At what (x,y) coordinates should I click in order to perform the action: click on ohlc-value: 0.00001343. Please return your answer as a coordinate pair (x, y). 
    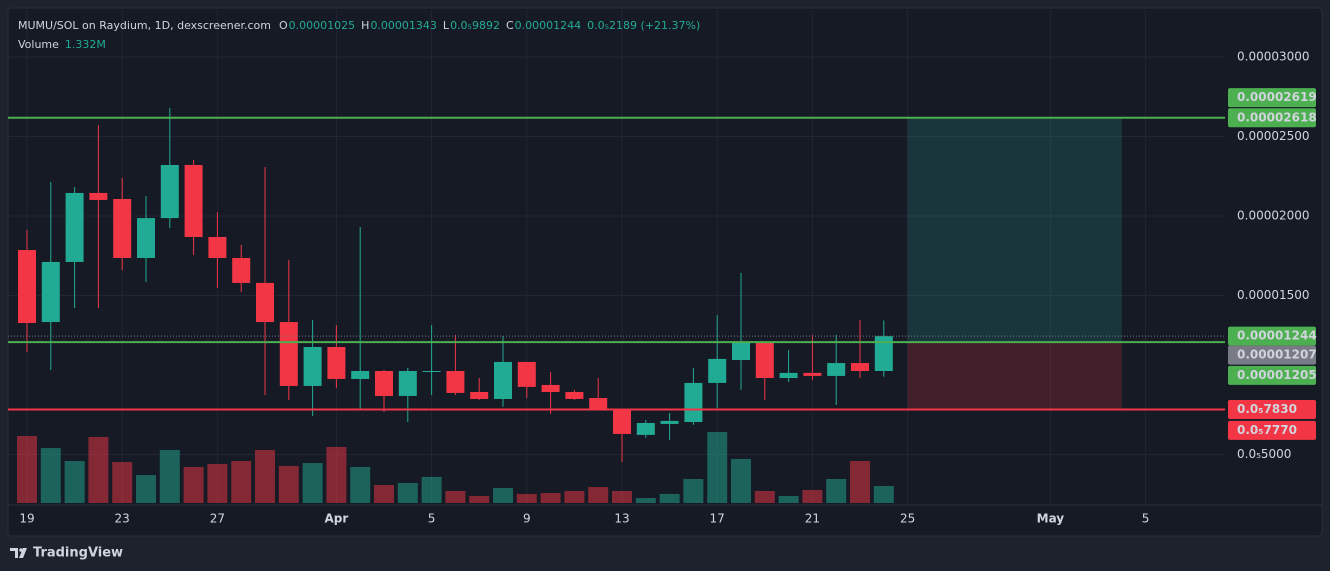
    Looking at the image, I should click on (403, 25).